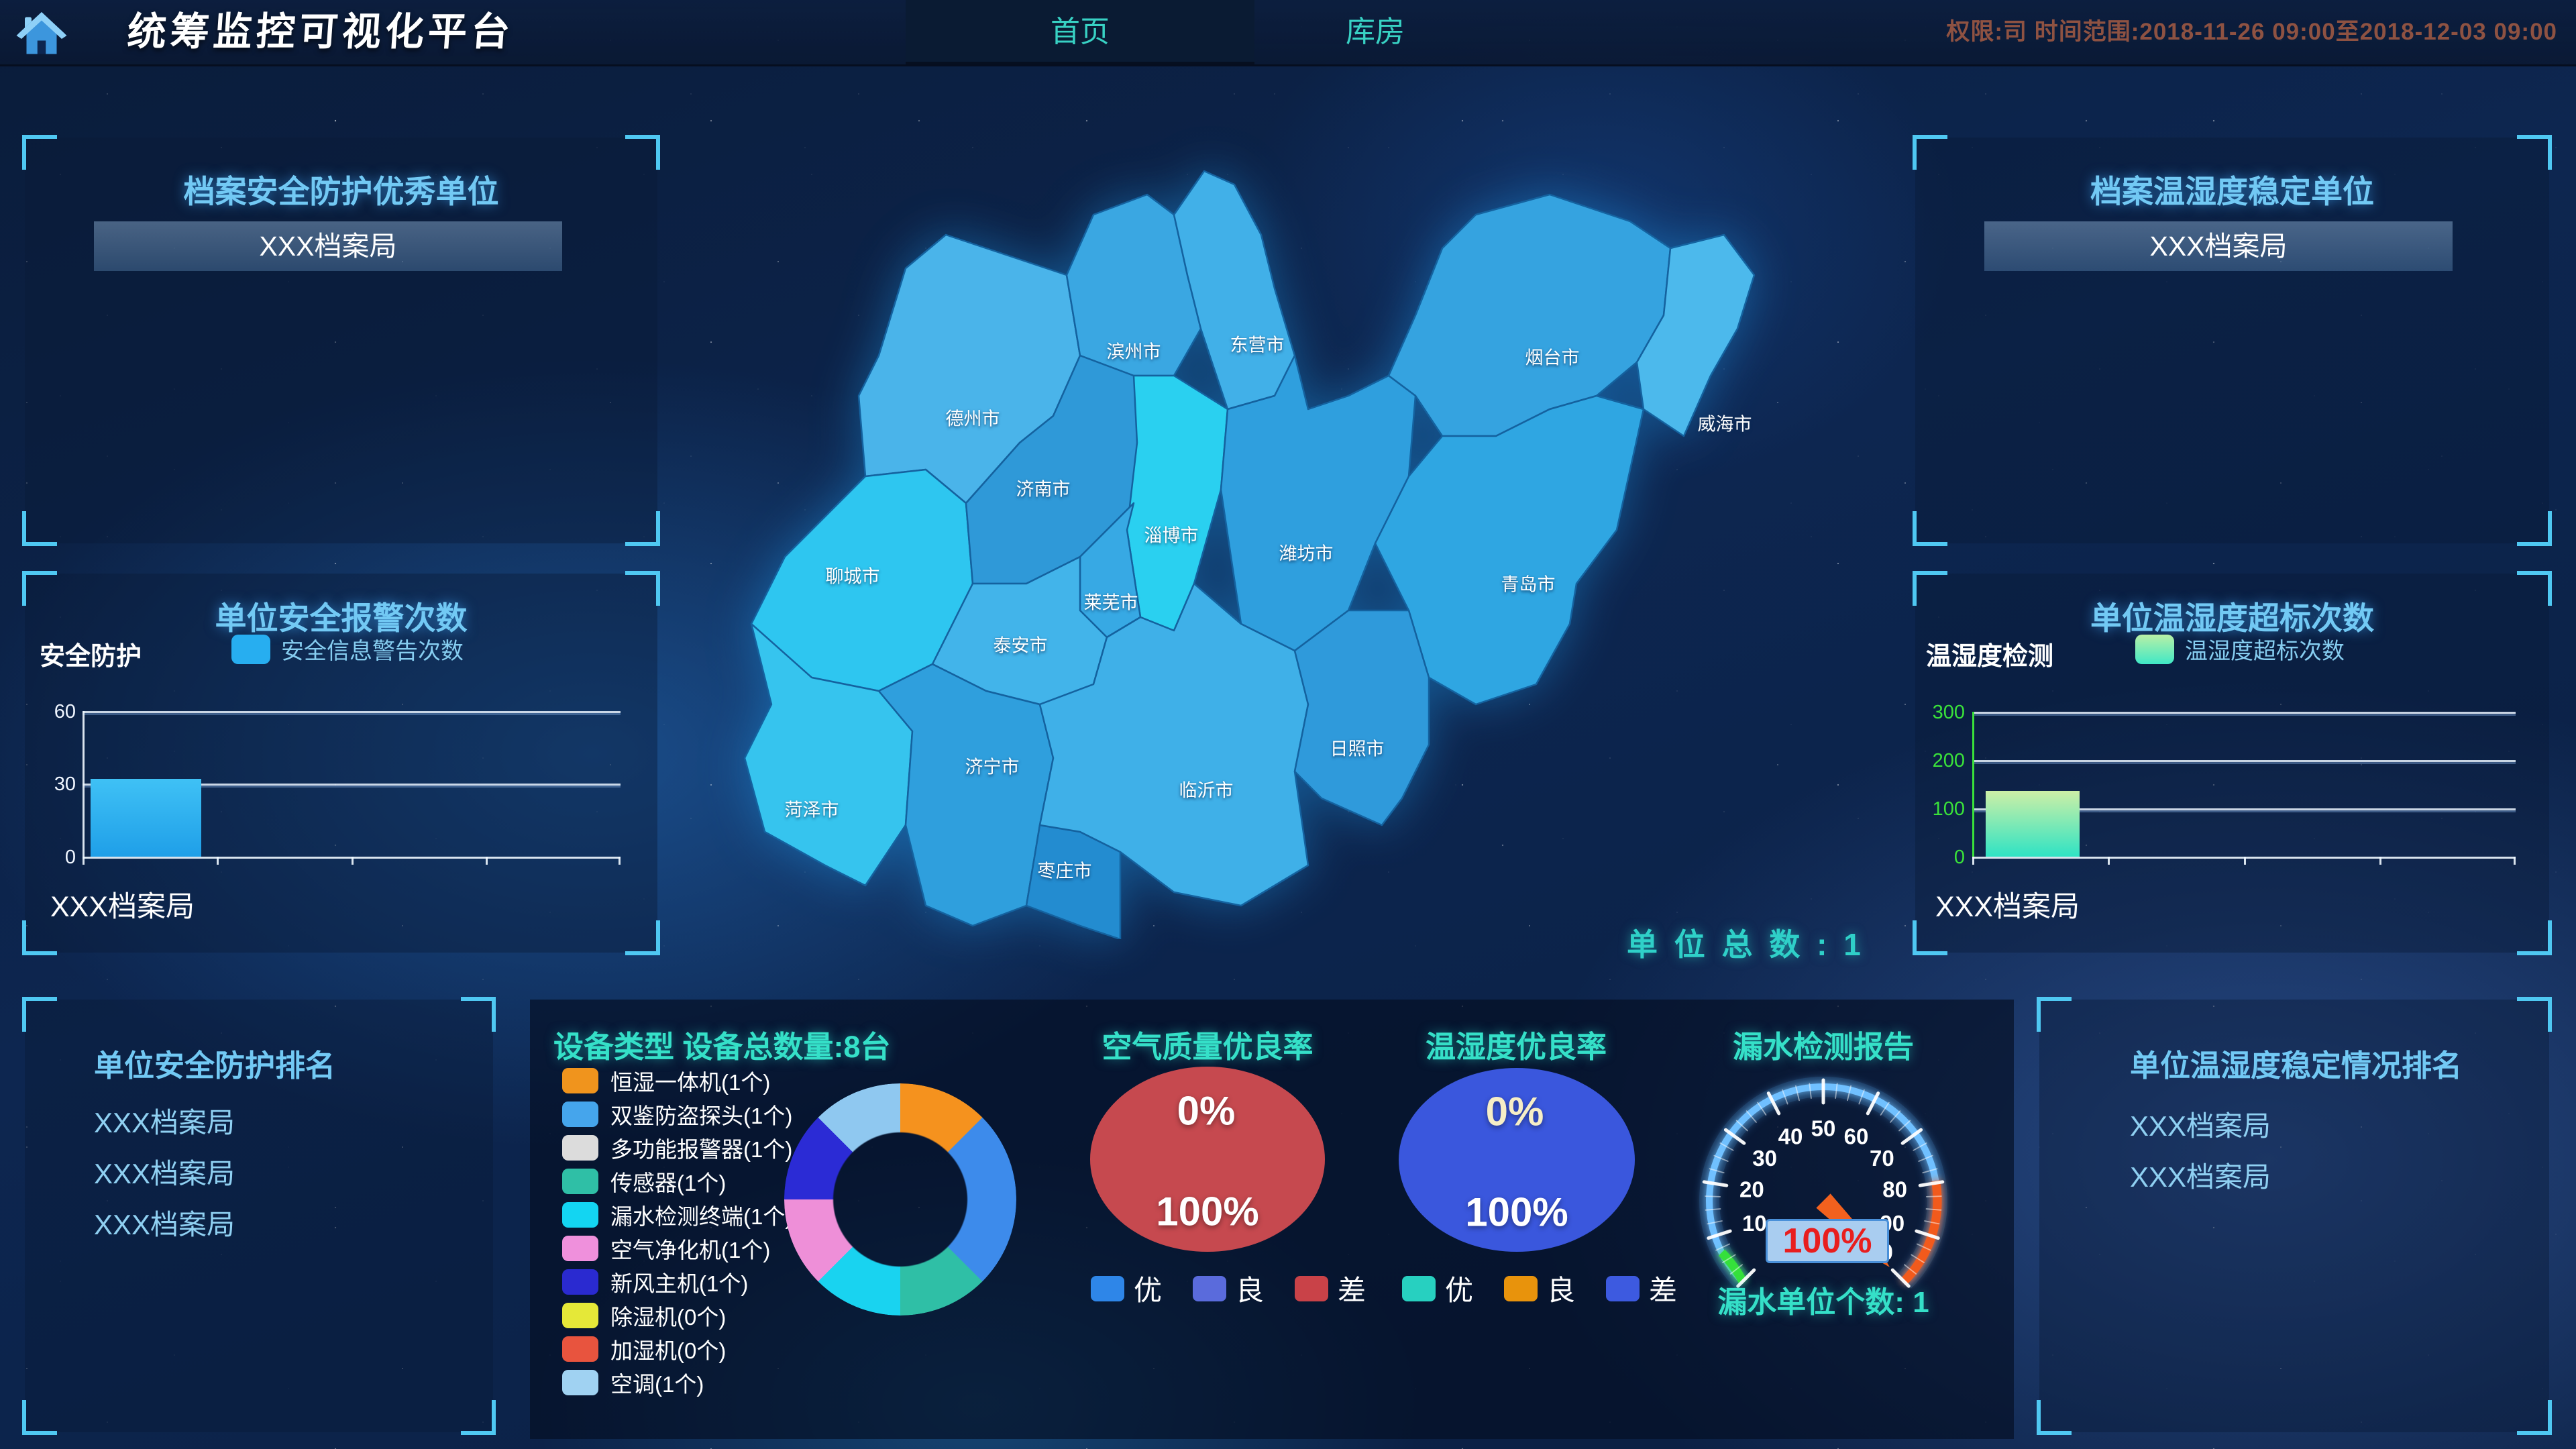 This screenshot has height=1449, width=2576. What do you see at coordinates (1509, 550) in the screenshot?
I see `map-region-qingdao` at bounding box center [1509, 550].